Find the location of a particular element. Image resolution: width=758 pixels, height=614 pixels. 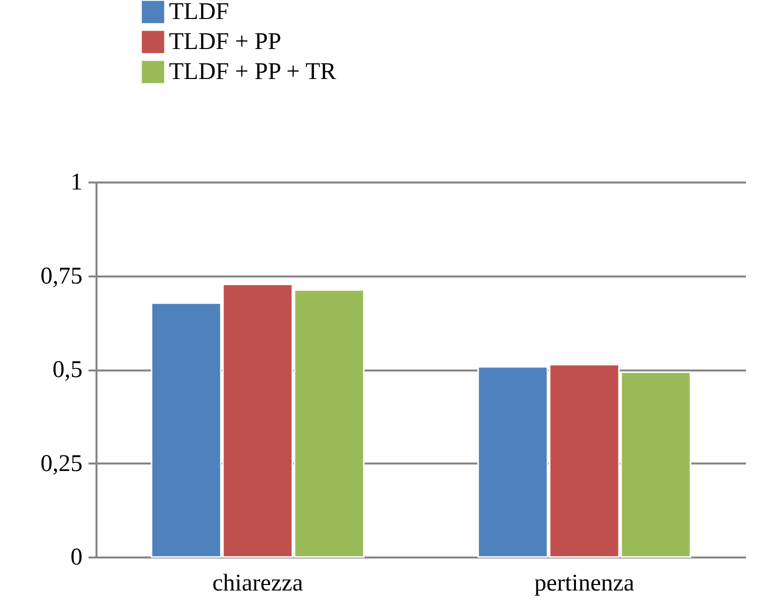

x-tick-label: pertinenza is located at coordinates (584, 583).